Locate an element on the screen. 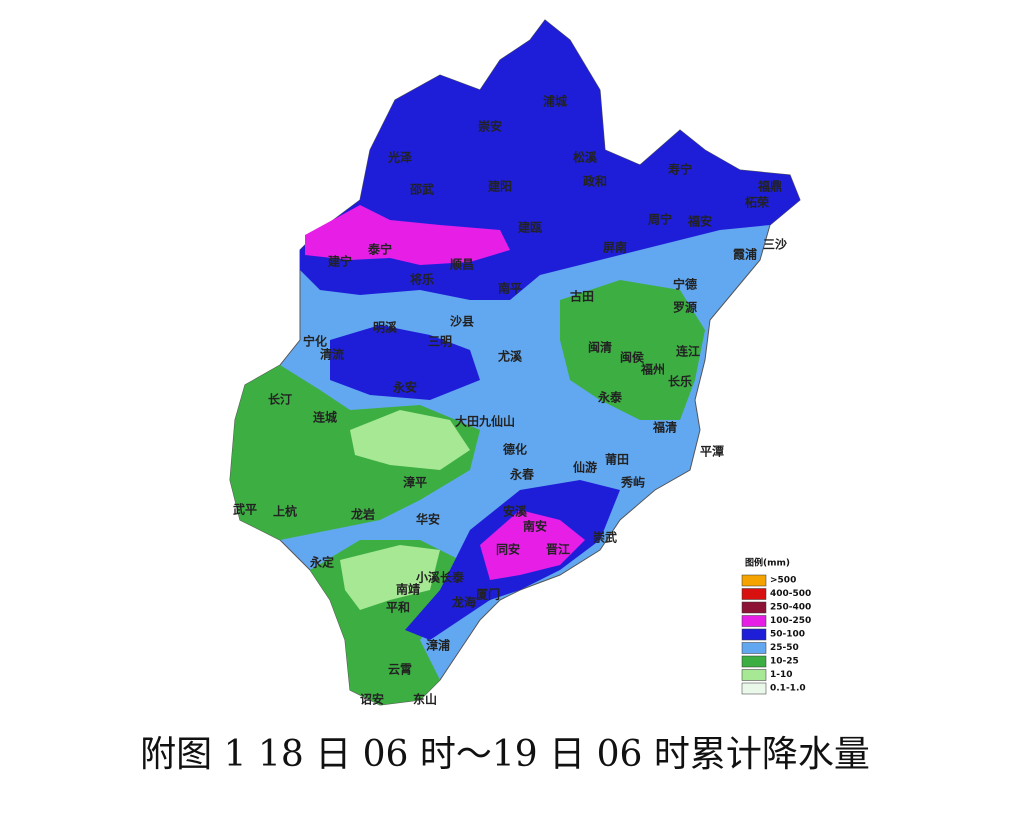 This screenshot has height=835, width=1010. zone-50-100-central is located at coordinates (405, 362).